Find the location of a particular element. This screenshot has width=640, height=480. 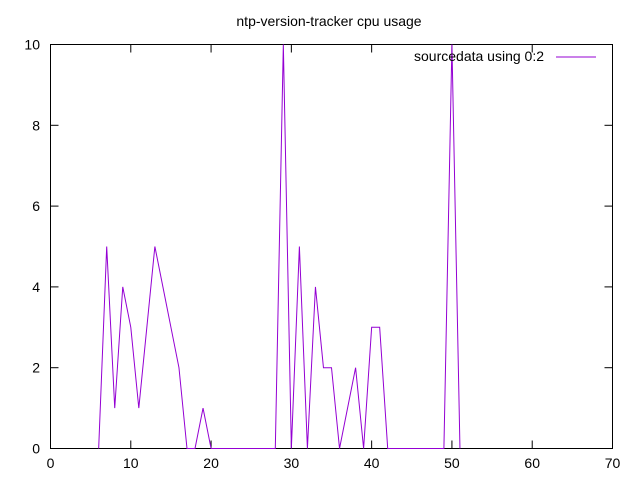

legend: sourcedata using 0:2 is located at coordinates (505, 56).